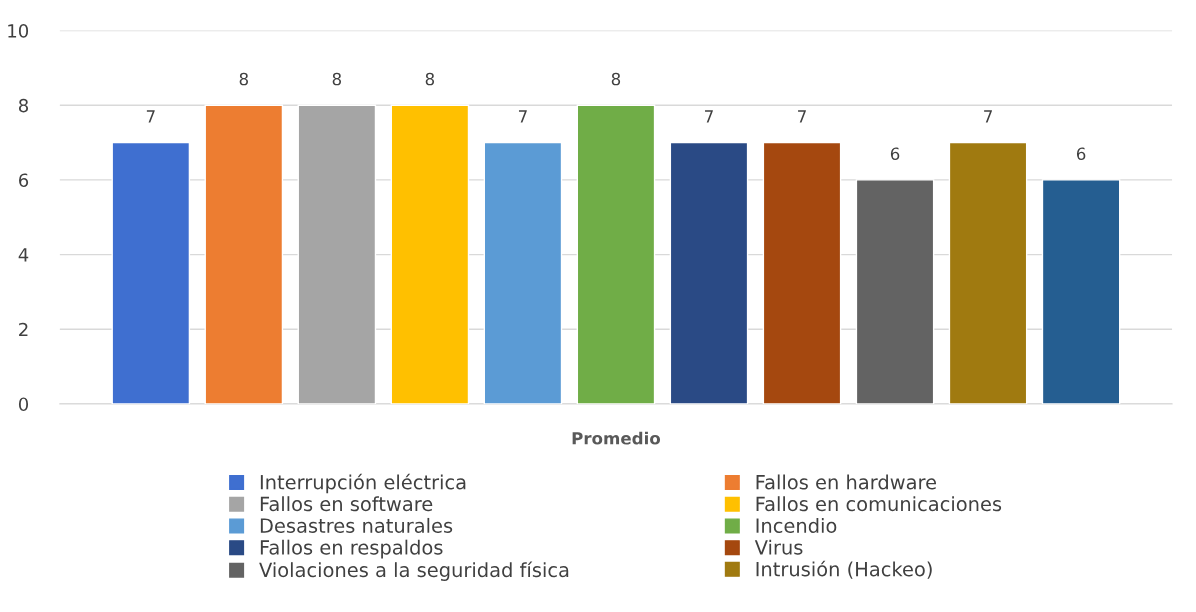 Image resolution: width=1196 pixels, height=612 pixels. I want to click on y-tick-label: 2, so click(23, 329).